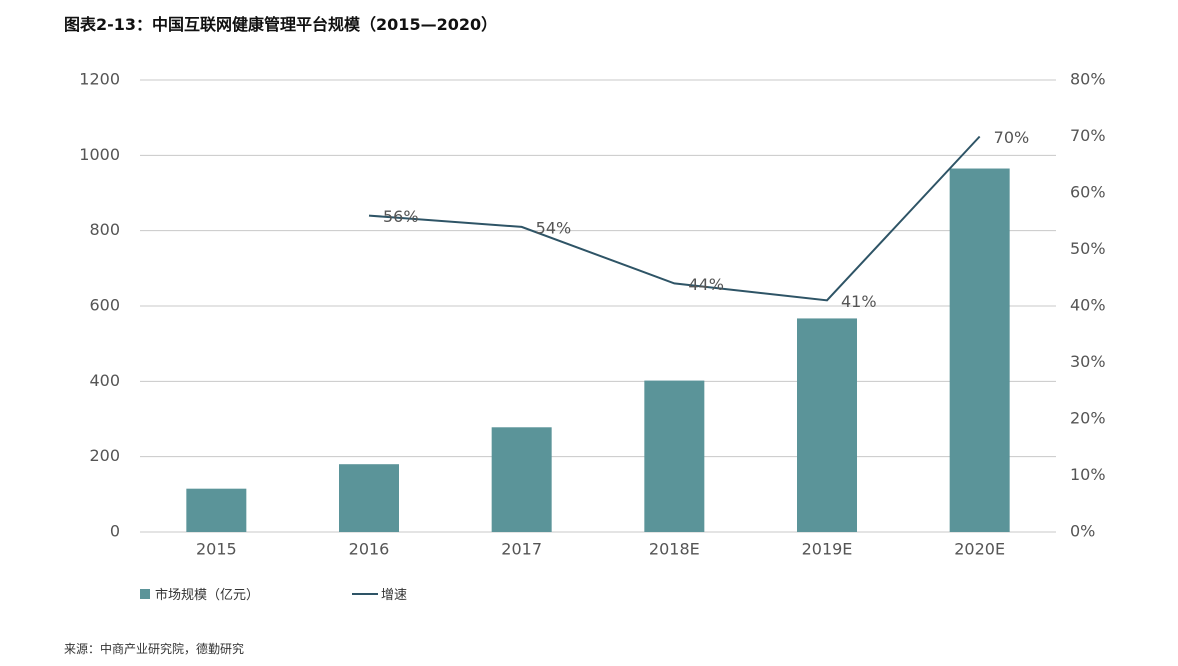 The height and width of the screenshot is (666, 1178). Describe the element at coordinates (369, 498) in the screenshot. I see `bar-2016` at that location.